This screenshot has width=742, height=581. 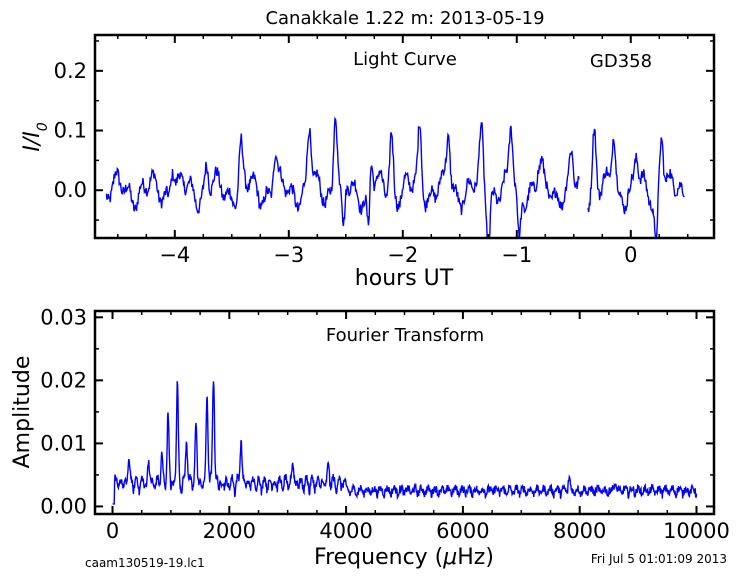 What do you see at coordinates (63, 506) in the screenshot?
I see `y-tick-label: 0.00` at bounding box center [63, 506].